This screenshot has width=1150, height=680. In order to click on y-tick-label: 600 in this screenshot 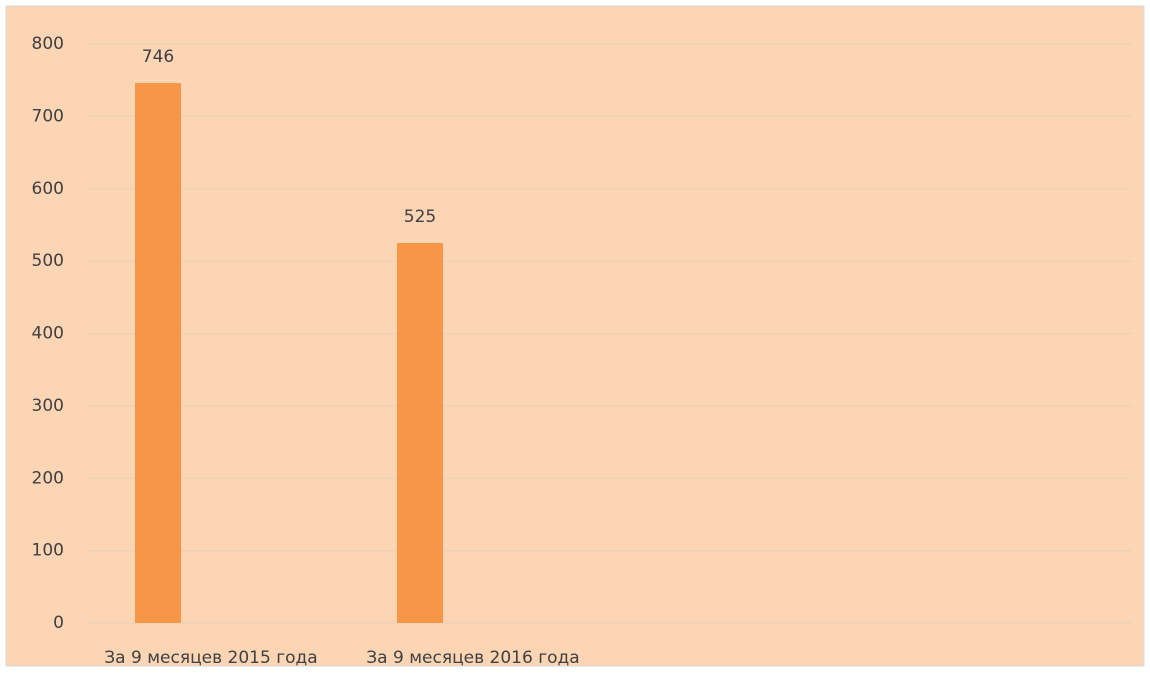, I will do `click(48, 189)`.